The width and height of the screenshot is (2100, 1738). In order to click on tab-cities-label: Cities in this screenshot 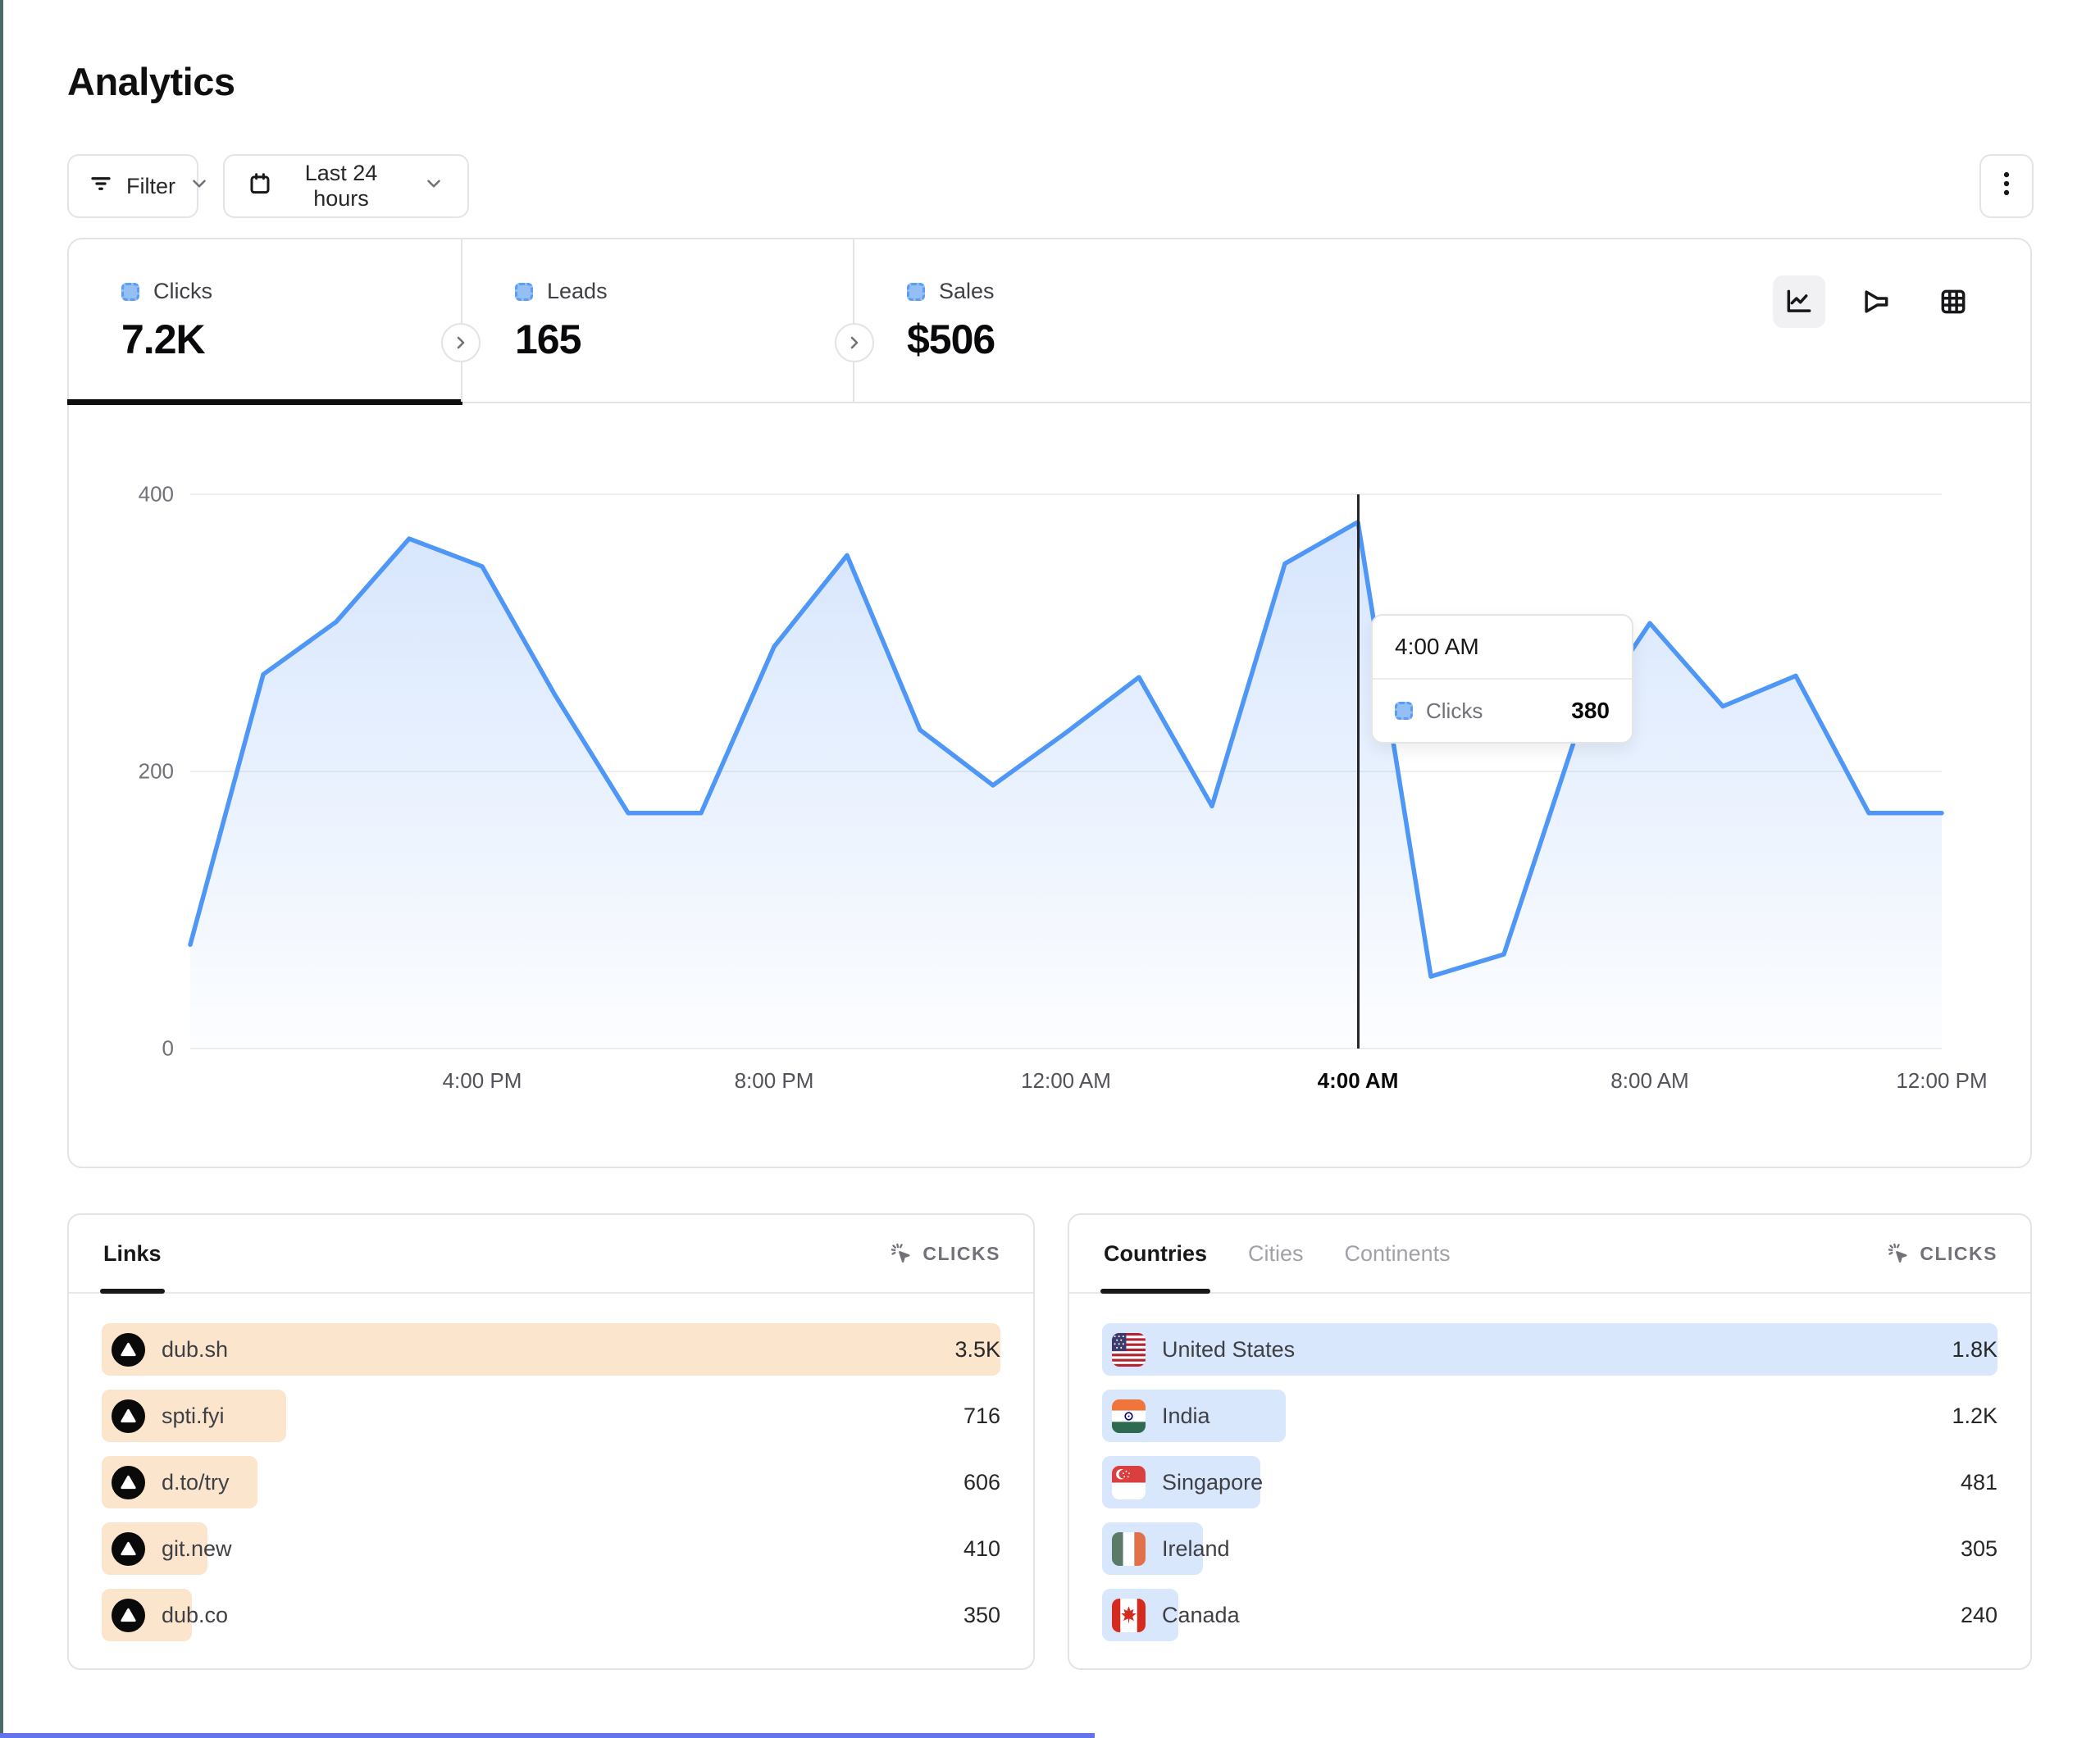, I will do `click(1276, 1253)`.